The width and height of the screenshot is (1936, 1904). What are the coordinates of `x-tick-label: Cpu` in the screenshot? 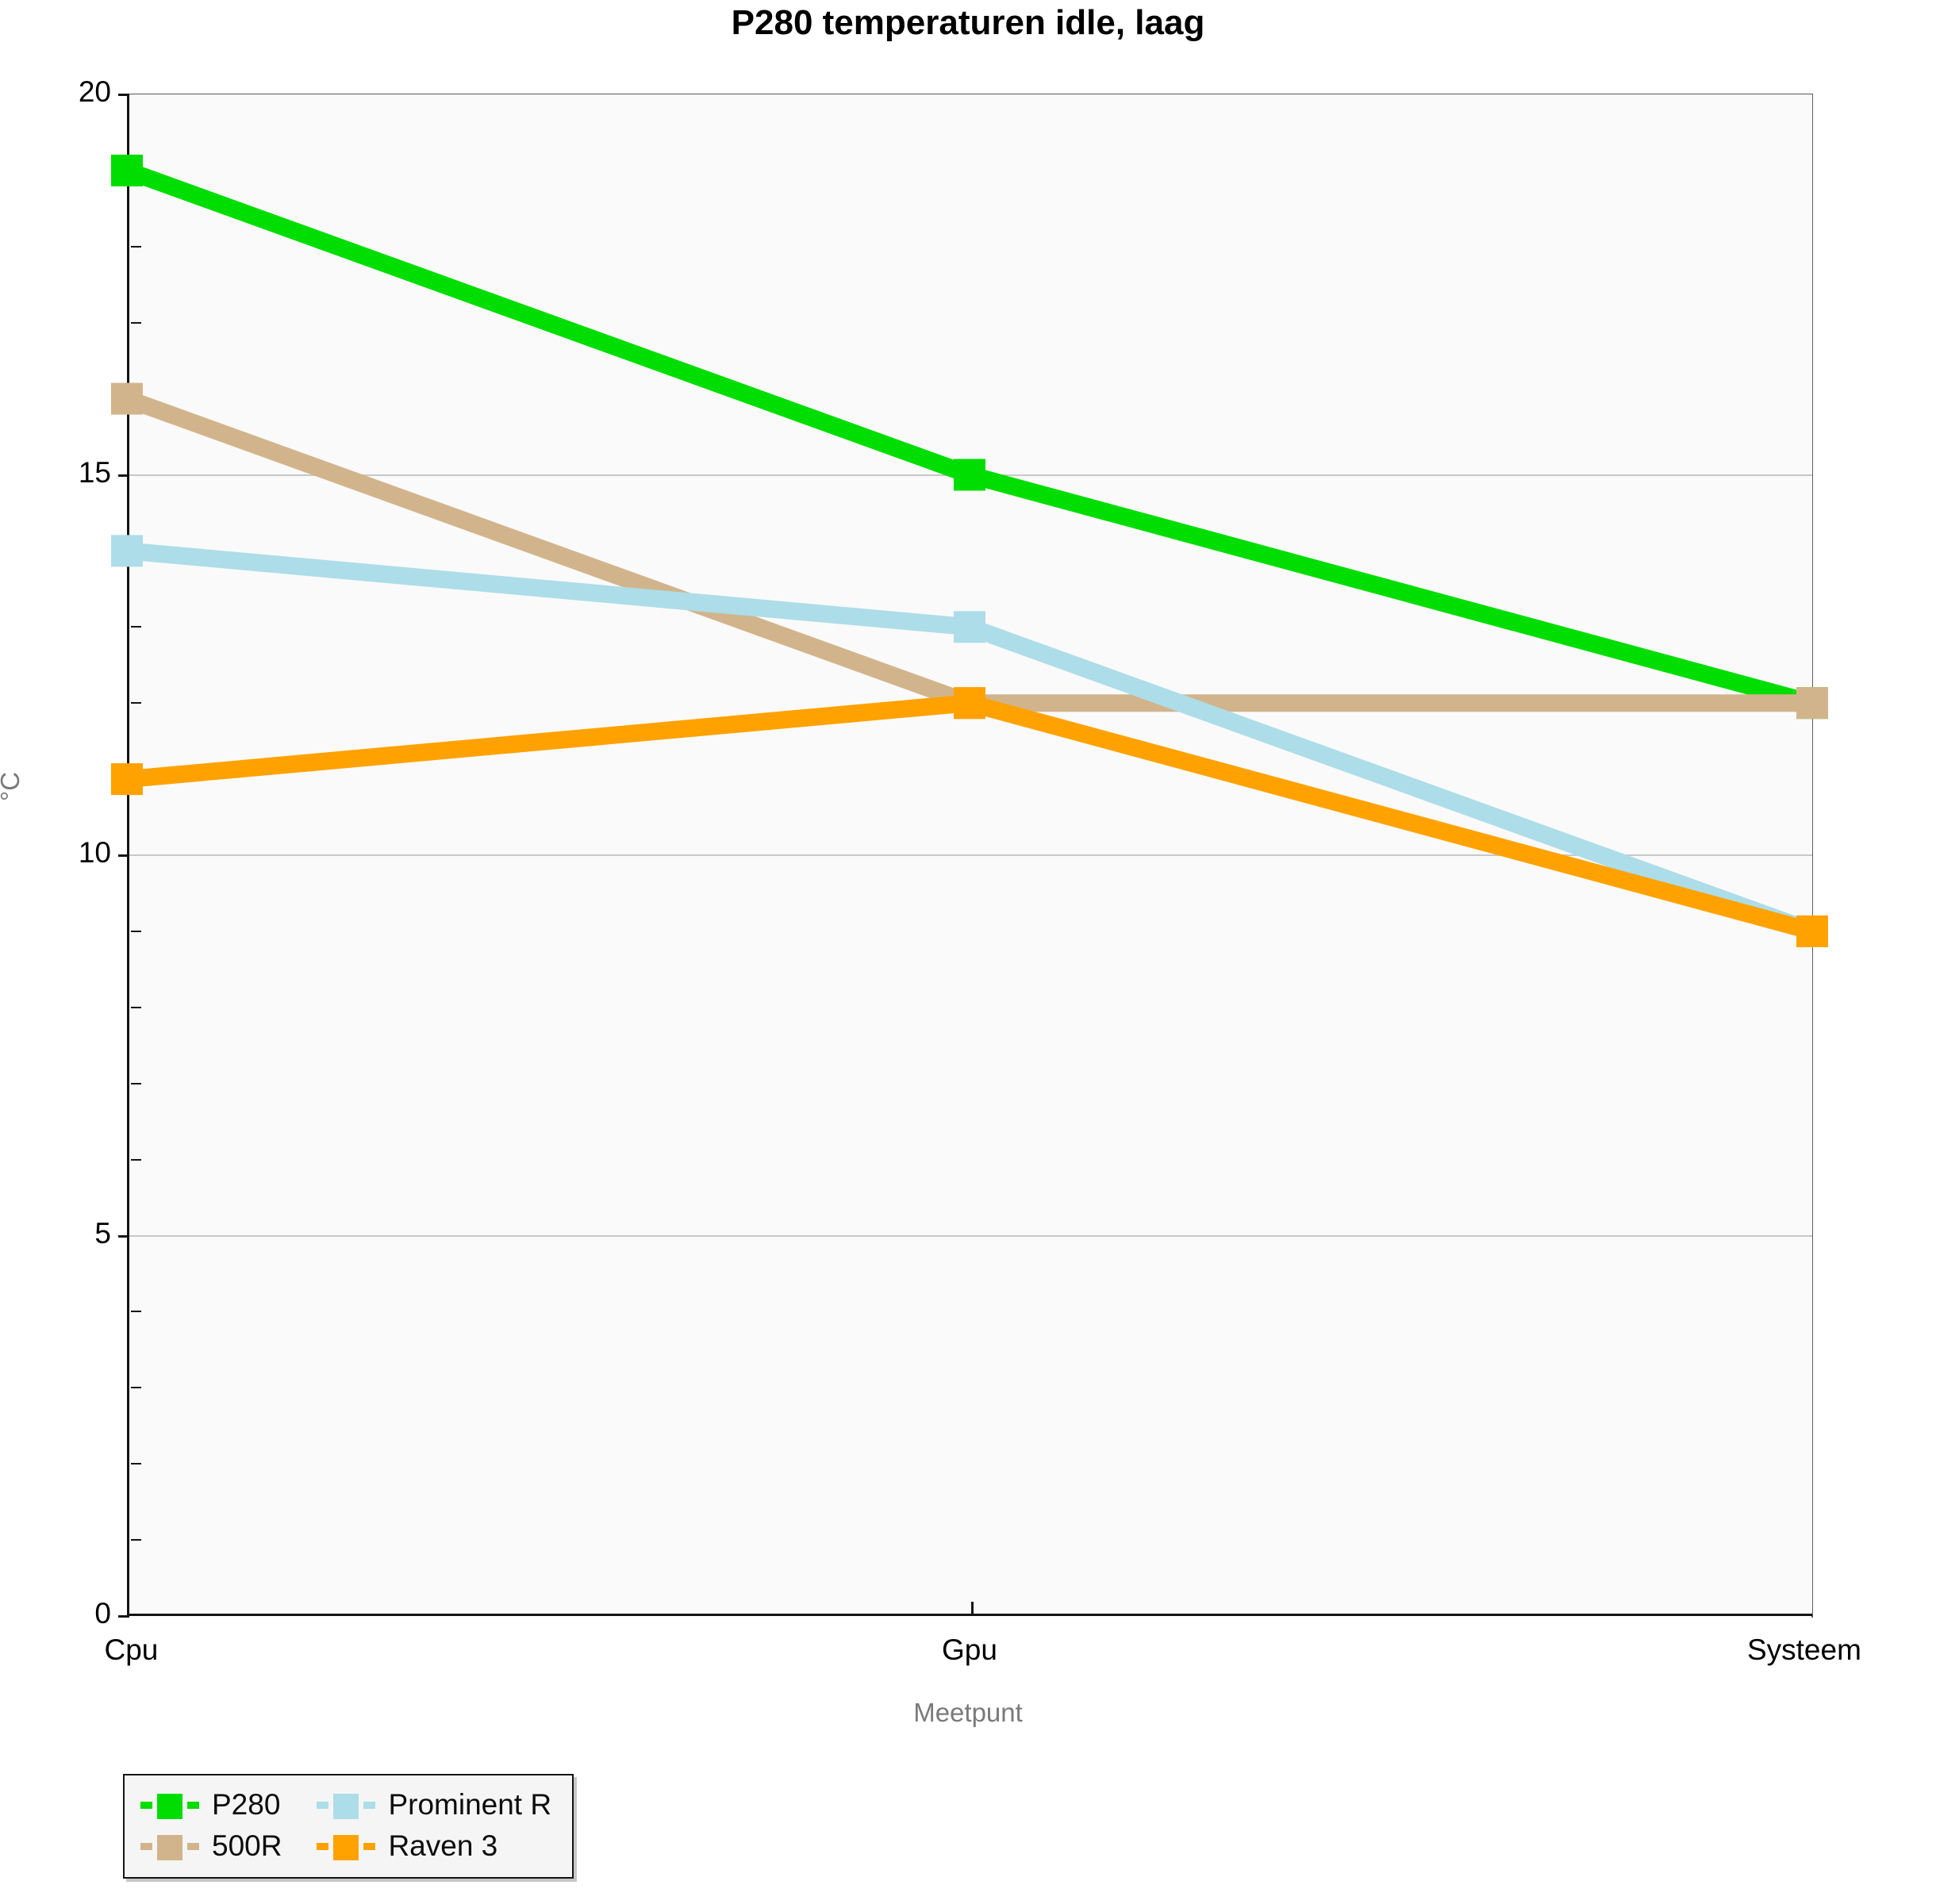 It's located at (131, 1650).